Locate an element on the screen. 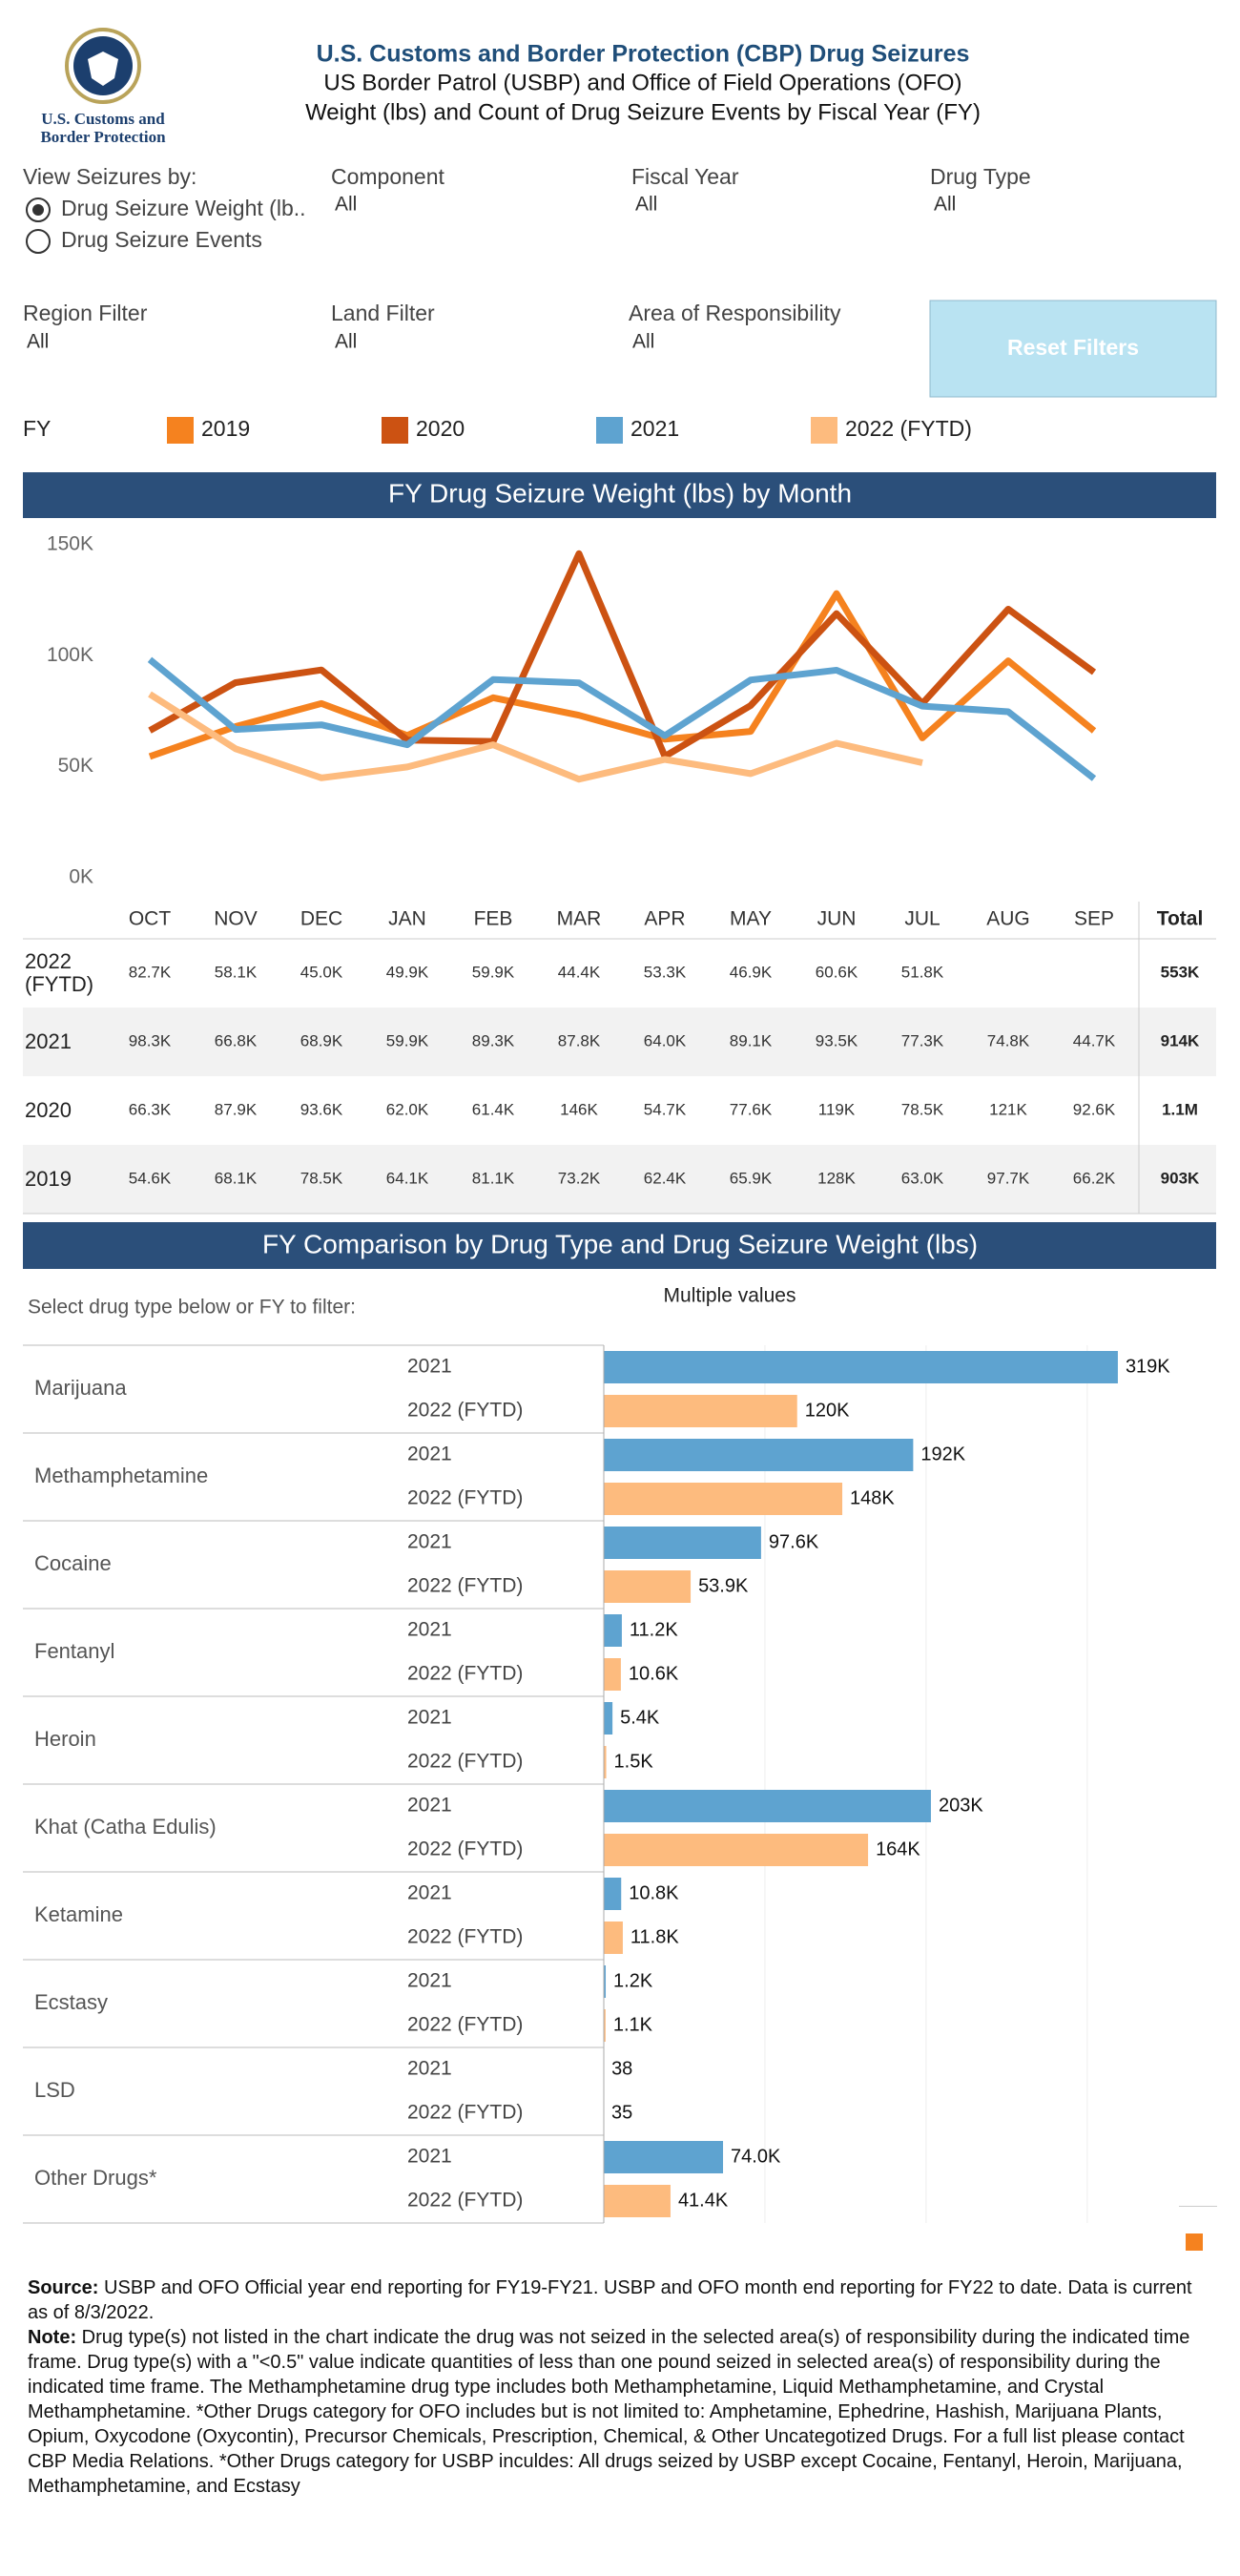  value-label: 38 is located at coordinates (621, 2068).